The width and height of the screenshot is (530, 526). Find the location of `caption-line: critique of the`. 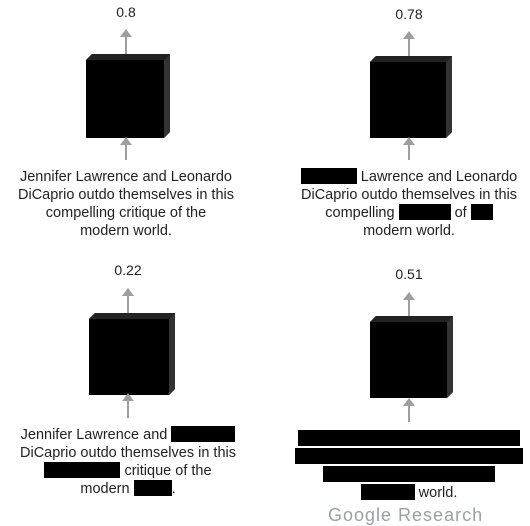

caption-line: critique of the is located at coordinates (128, 471).